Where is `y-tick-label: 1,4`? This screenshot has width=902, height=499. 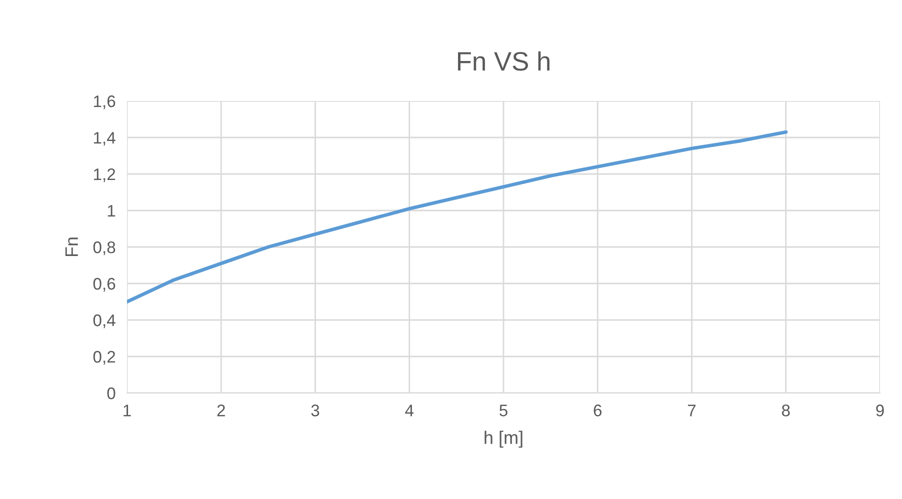
y-tick-label: 1,4 is located at coordinates (105, 139).